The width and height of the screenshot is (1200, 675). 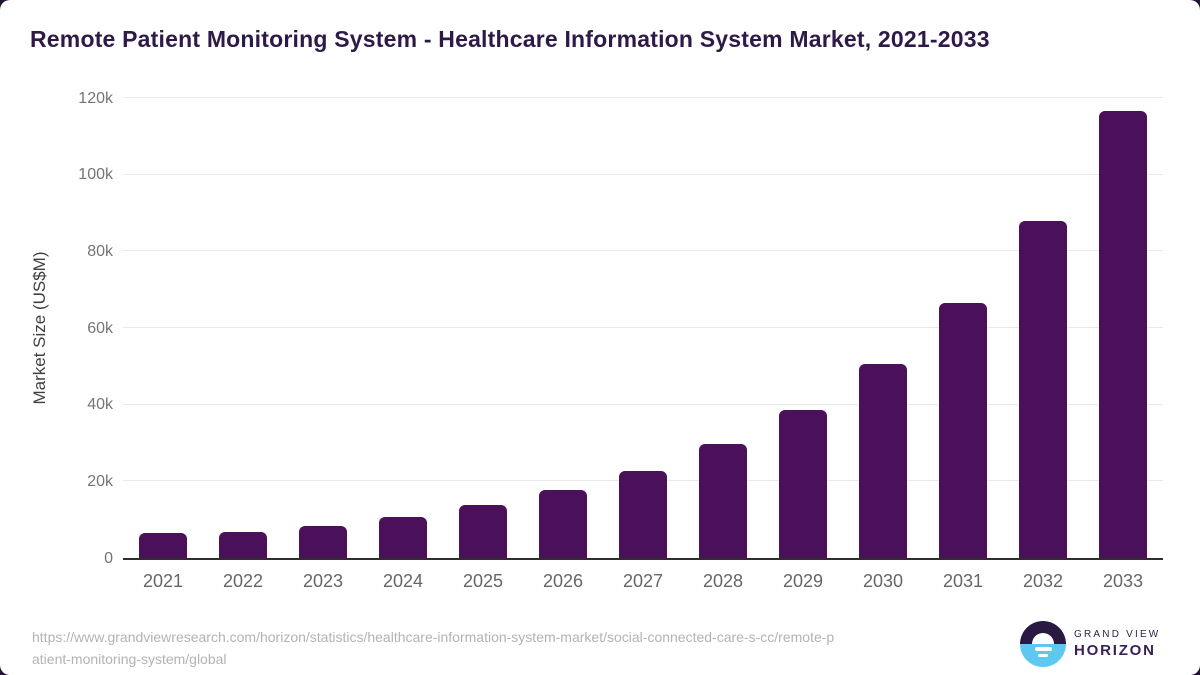 What do you see at coordinates (643, 514) in the screenshot?
I see `bar-2027` at bounding box center [643, 514].